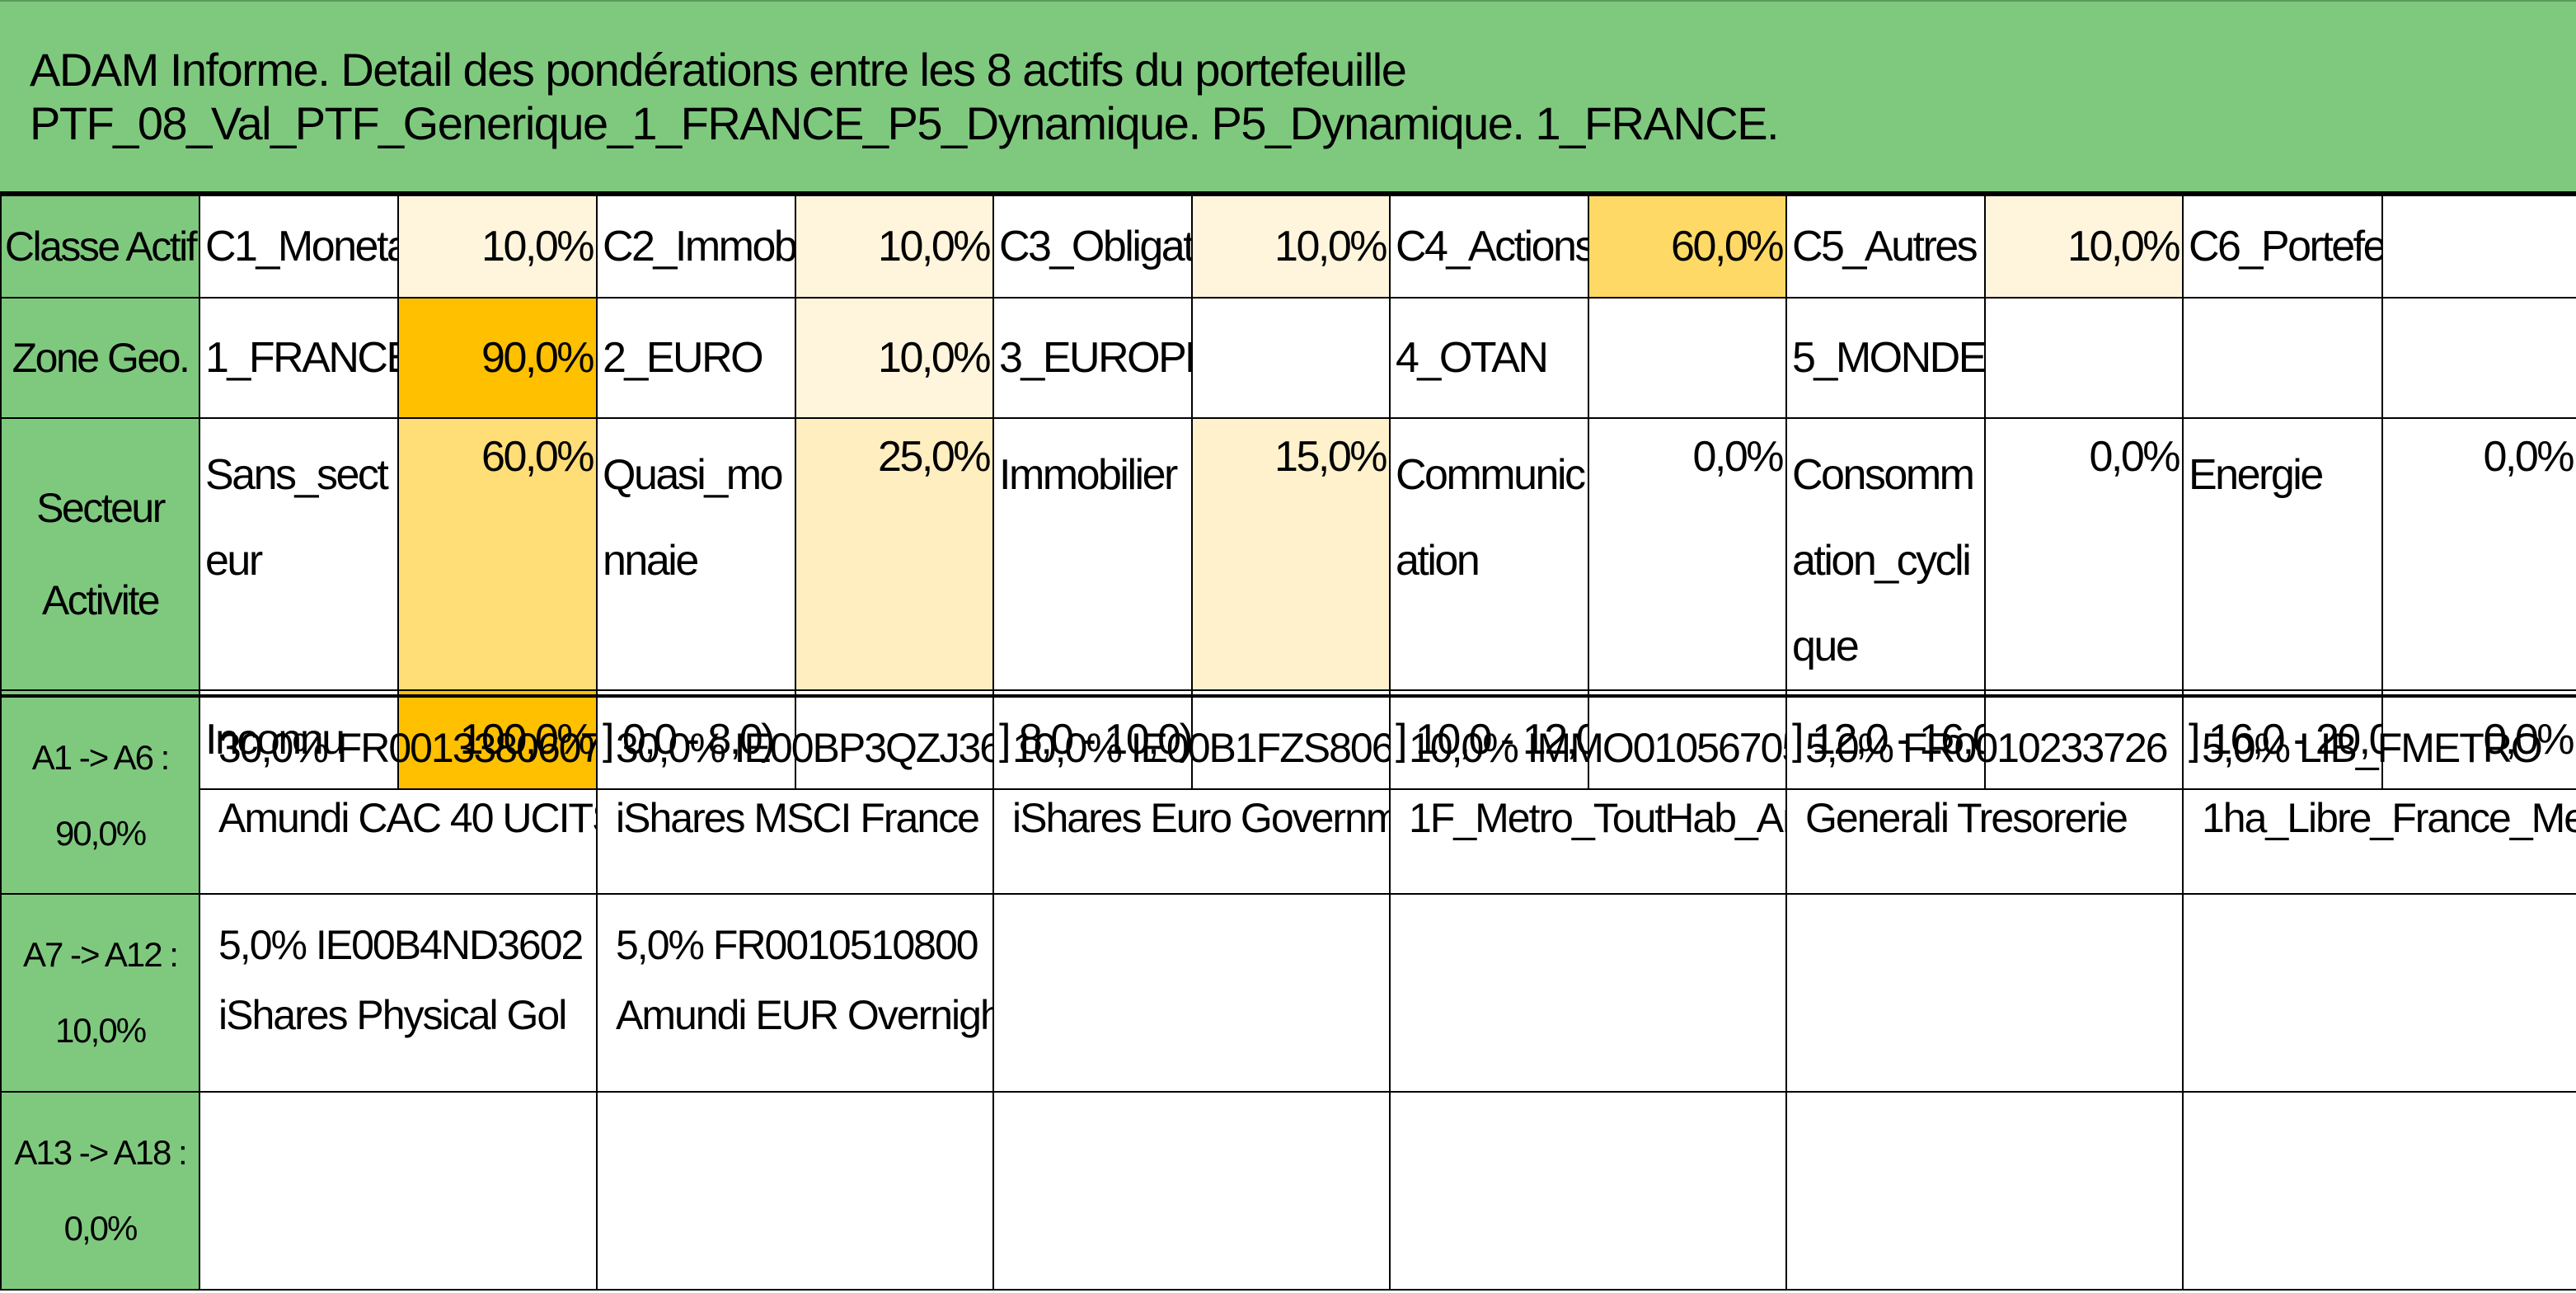 The height and width of the screenshot is (1293, 2576). I want to click on category-label: C1_Monetaire, so click(299, 247).